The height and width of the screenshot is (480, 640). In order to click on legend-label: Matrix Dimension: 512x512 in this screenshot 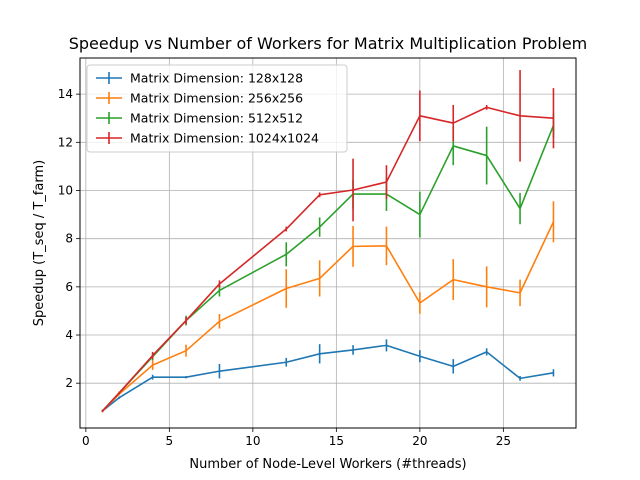, I will do `click(216, 118)`.